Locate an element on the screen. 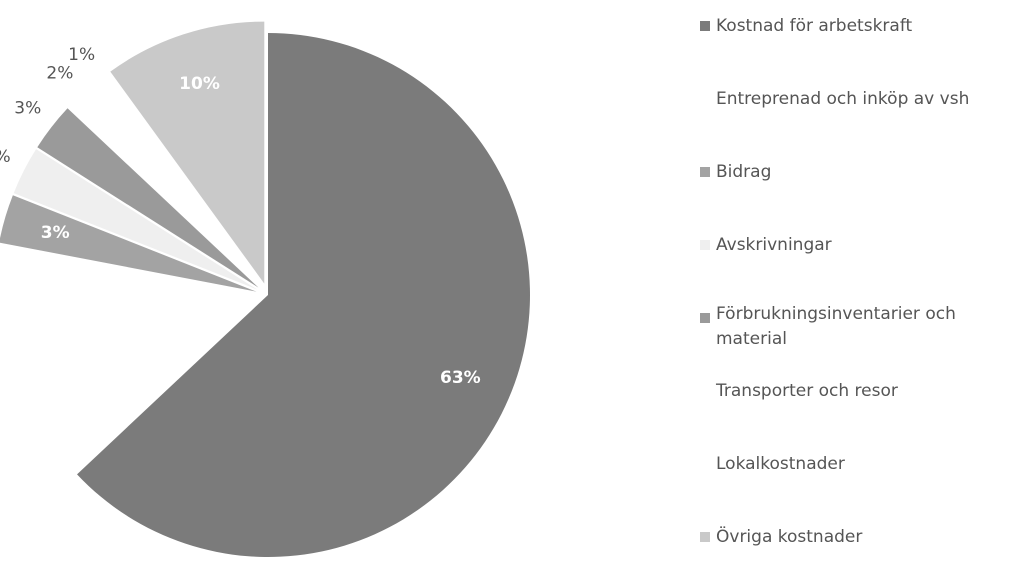 Image resolution: width=1021 pixels, height=568 pixels. data-label: 1% is located at coordinates (81, 55).